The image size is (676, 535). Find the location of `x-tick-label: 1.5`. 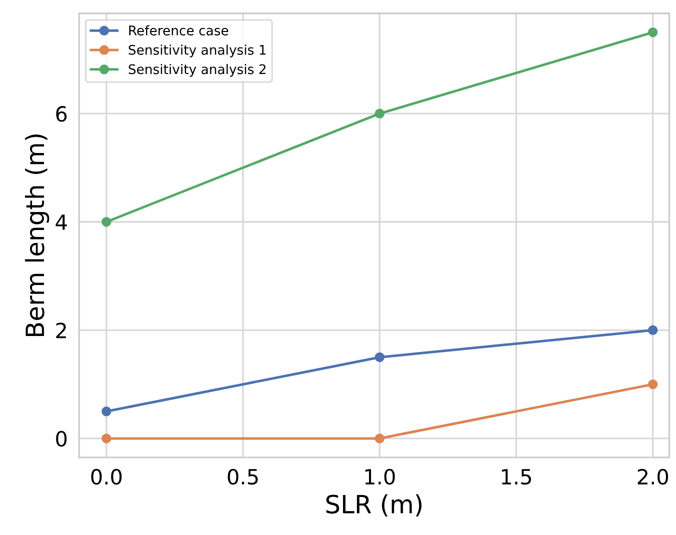

x-tick-label: 1.5 is located at coordinates (516, 477).